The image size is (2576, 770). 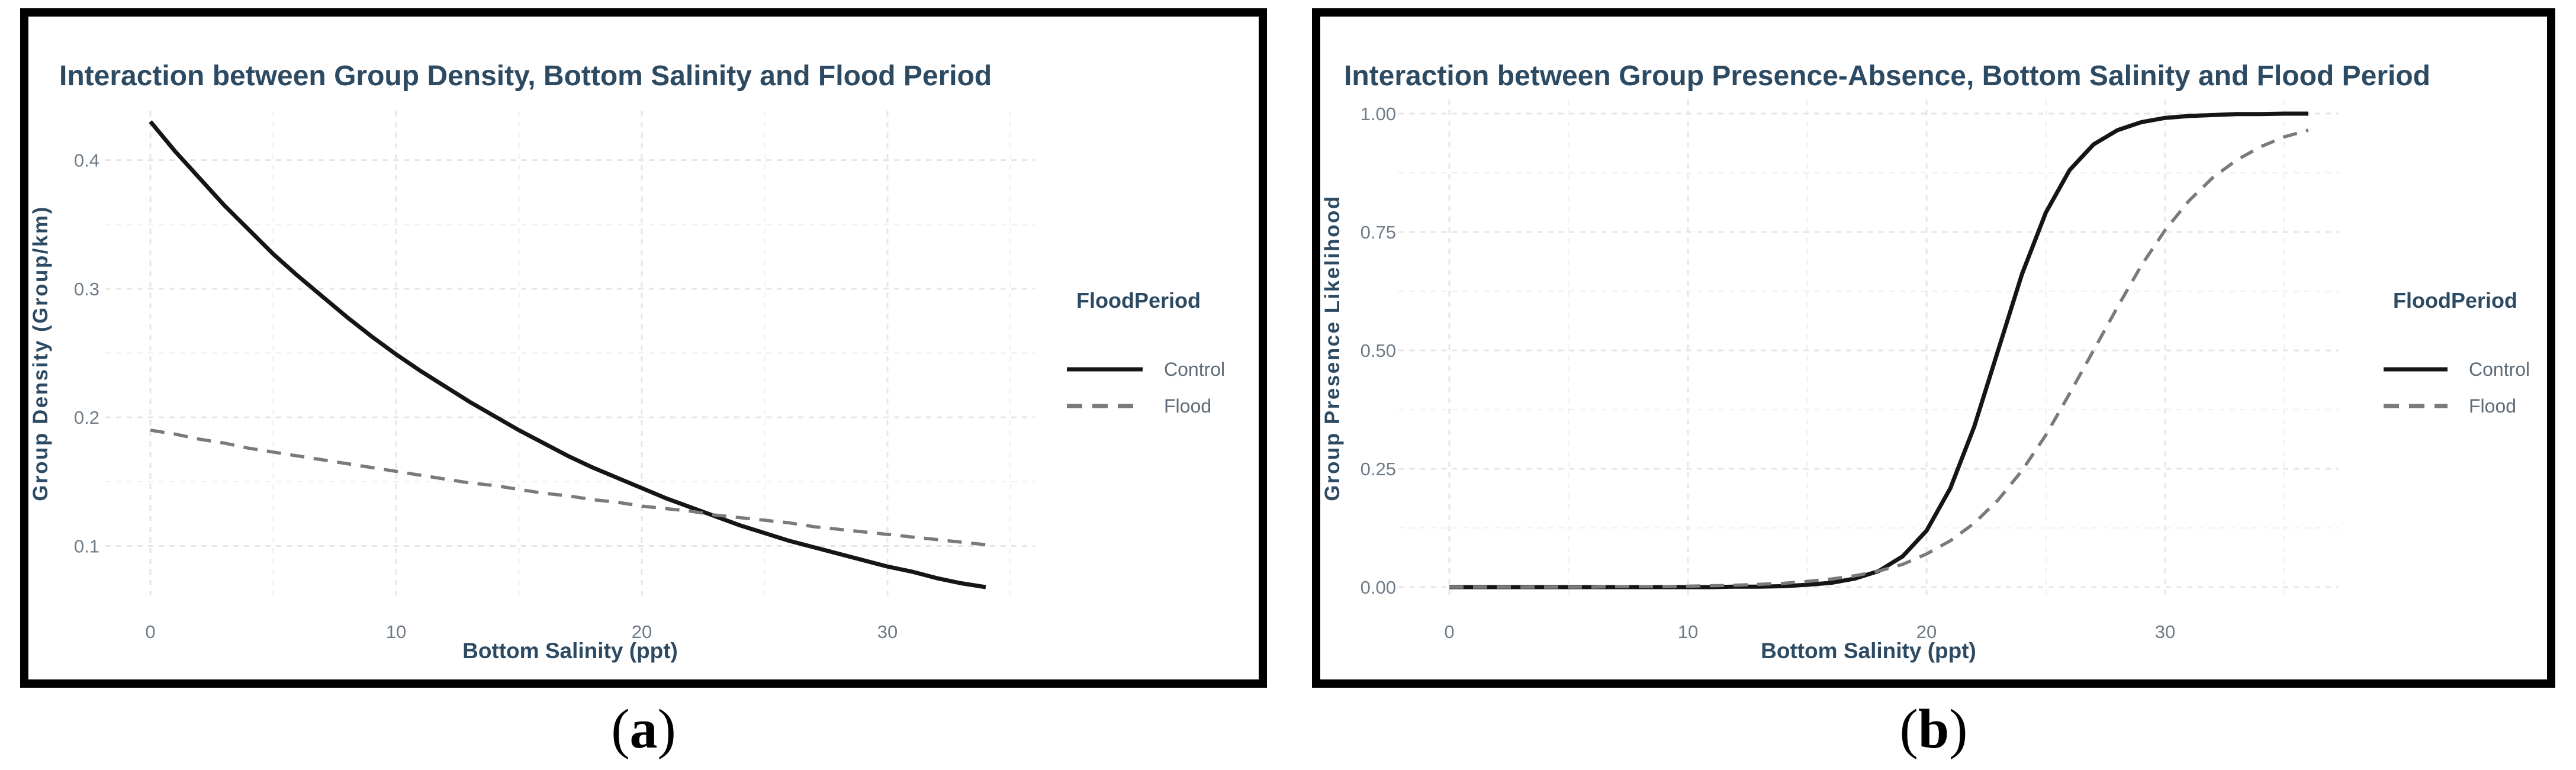 I want to click on y-tick-label: 0.25, so click(x=1379, y=469).